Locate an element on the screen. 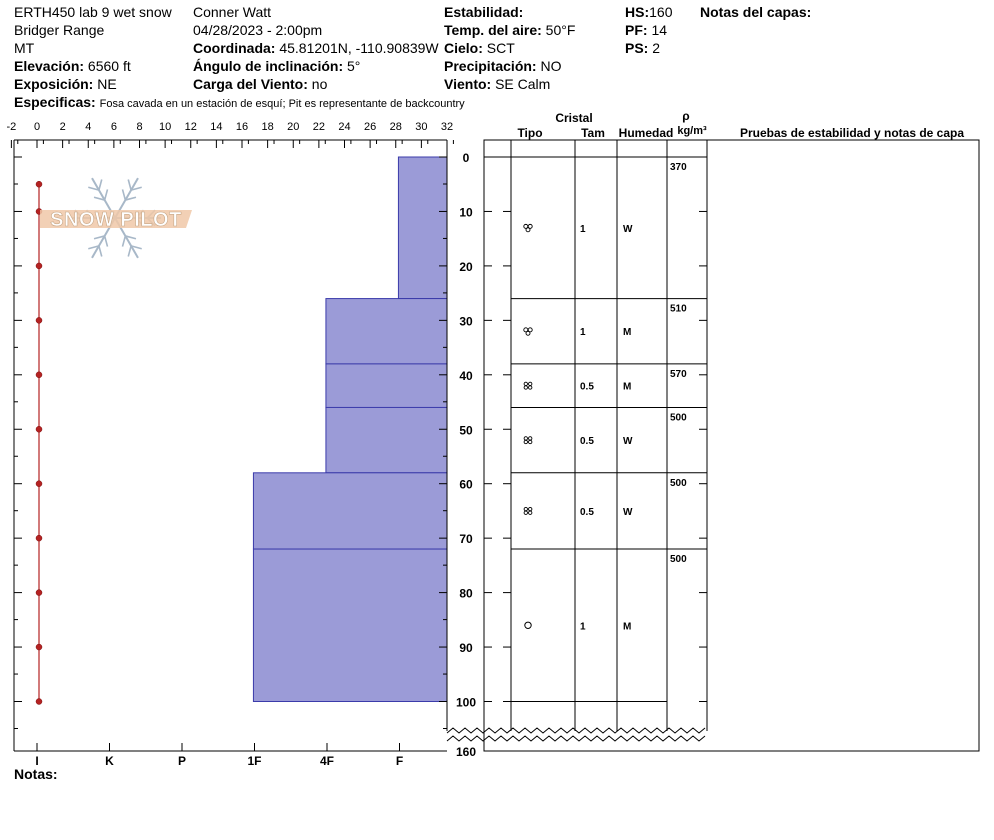  elevation-value: 6560 ft is located at coordinates (109, 66).